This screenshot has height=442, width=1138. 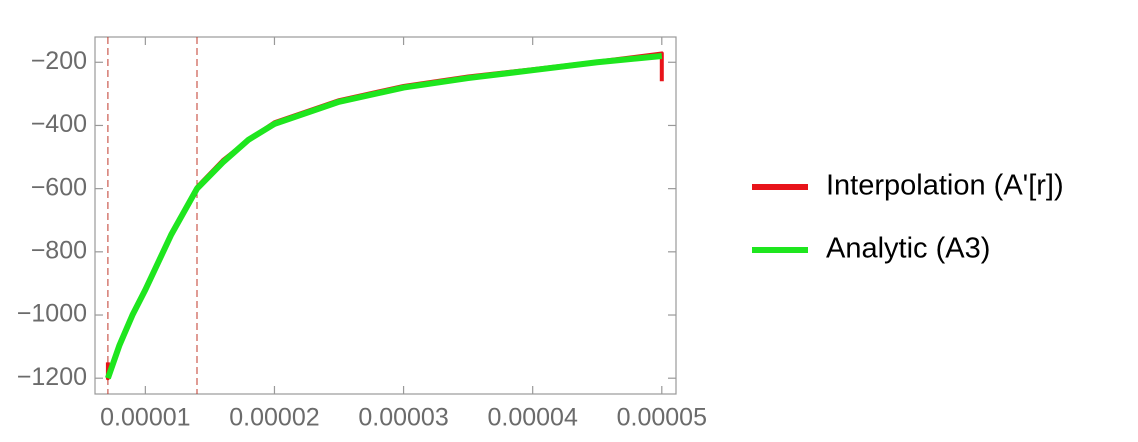 I want to click on x-tick-label: 0.00005, so click(x=662, y=418).